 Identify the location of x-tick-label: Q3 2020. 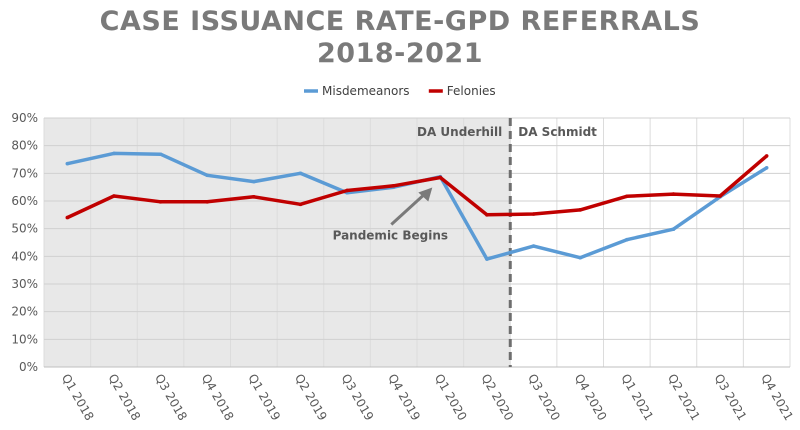
(544, 398).